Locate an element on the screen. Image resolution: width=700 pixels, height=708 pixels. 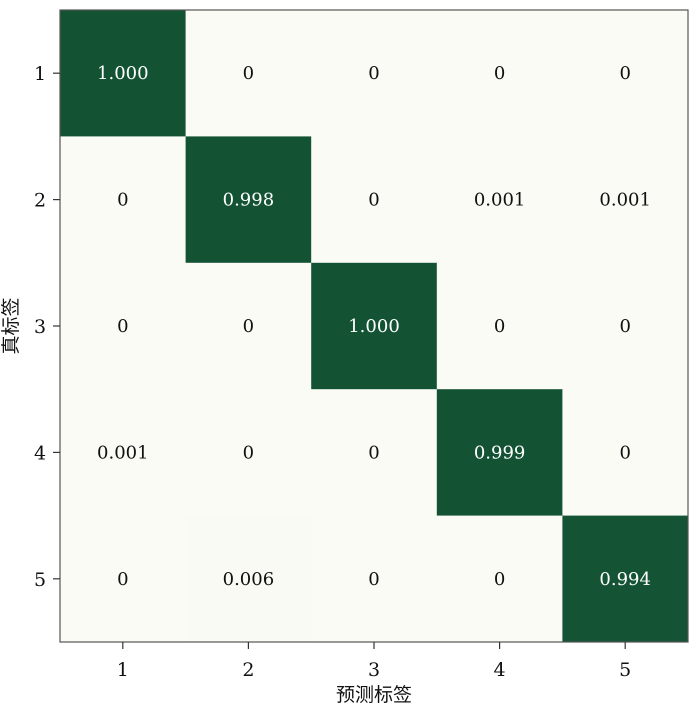
y-tick-label: 4 is located at coordinates (40, 453).